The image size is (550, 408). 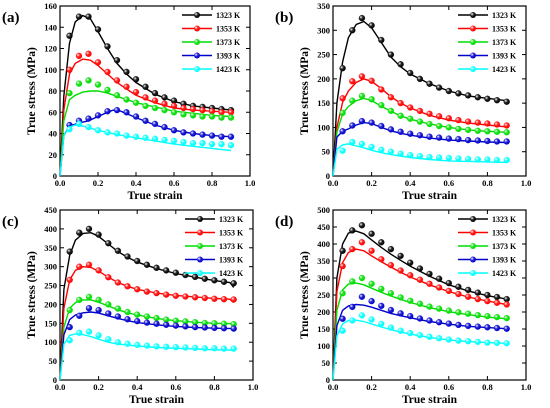 What do you see at coordinates (430, 400) in the screenshot?
I see `x-axis-title: True strain` at bounding box center [430, 400].